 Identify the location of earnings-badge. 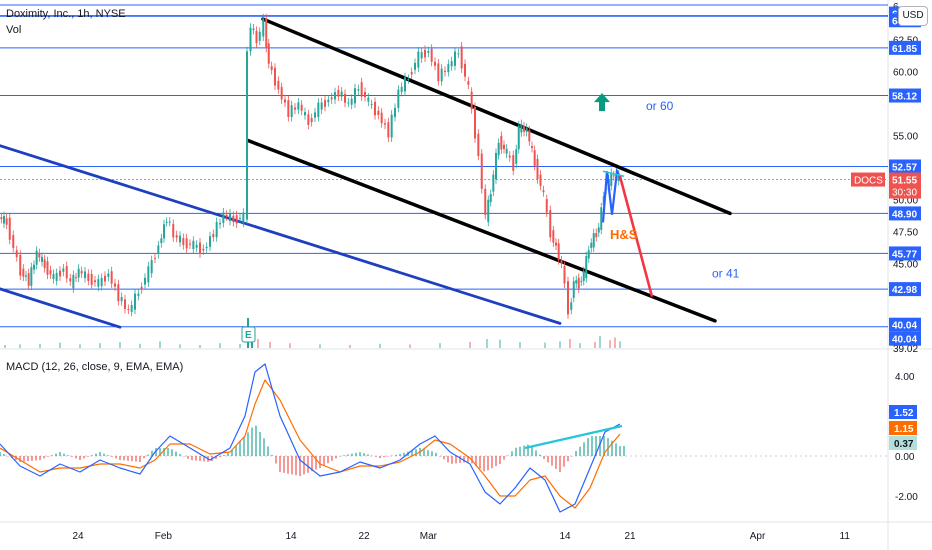
(248, 334).